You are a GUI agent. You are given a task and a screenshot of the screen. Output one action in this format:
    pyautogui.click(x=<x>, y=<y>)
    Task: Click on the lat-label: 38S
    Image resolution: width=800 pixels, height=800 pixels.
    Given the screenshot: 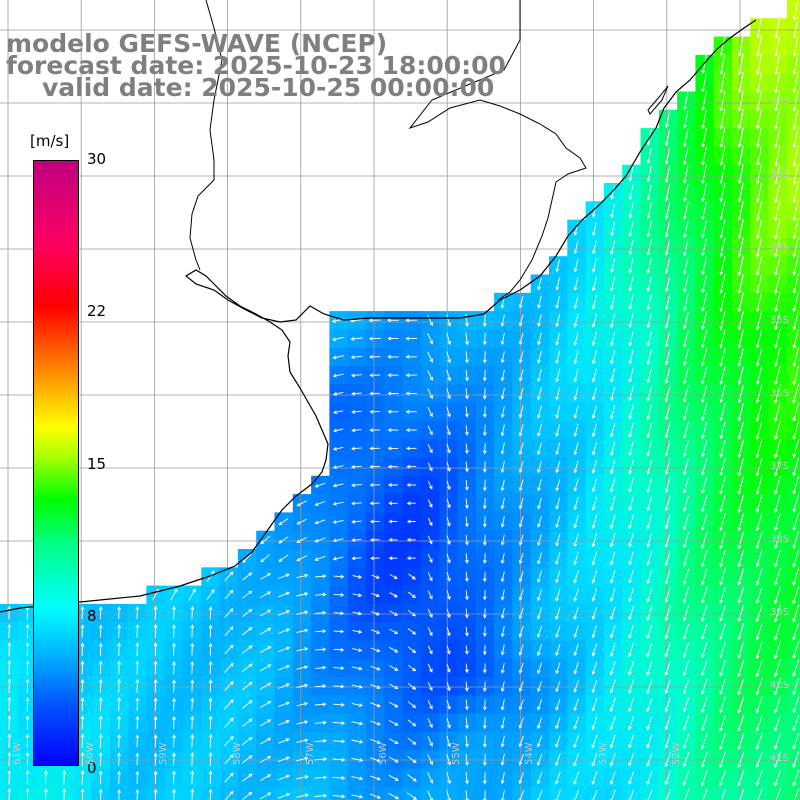 What is the action you would take?
    pyautogui.click(x=780, y=539)
    